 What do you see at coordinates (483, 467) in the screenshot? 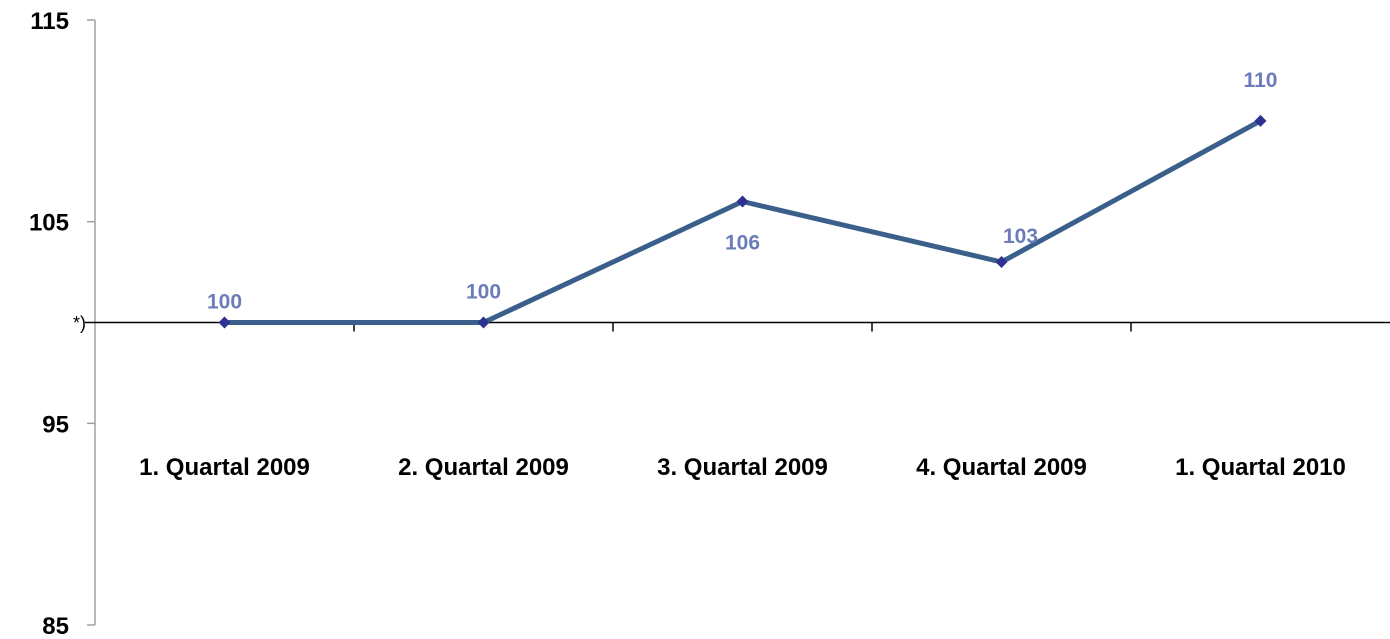
I see `category-label: 2. Quartal 2009` at bounding box center [483, 467].